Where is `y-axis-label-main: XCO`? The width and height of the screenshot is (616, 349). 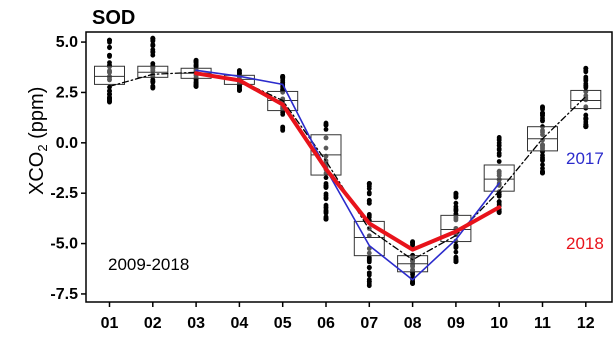 y-axis-label-main: XCO is located at coordinates (37, 173).